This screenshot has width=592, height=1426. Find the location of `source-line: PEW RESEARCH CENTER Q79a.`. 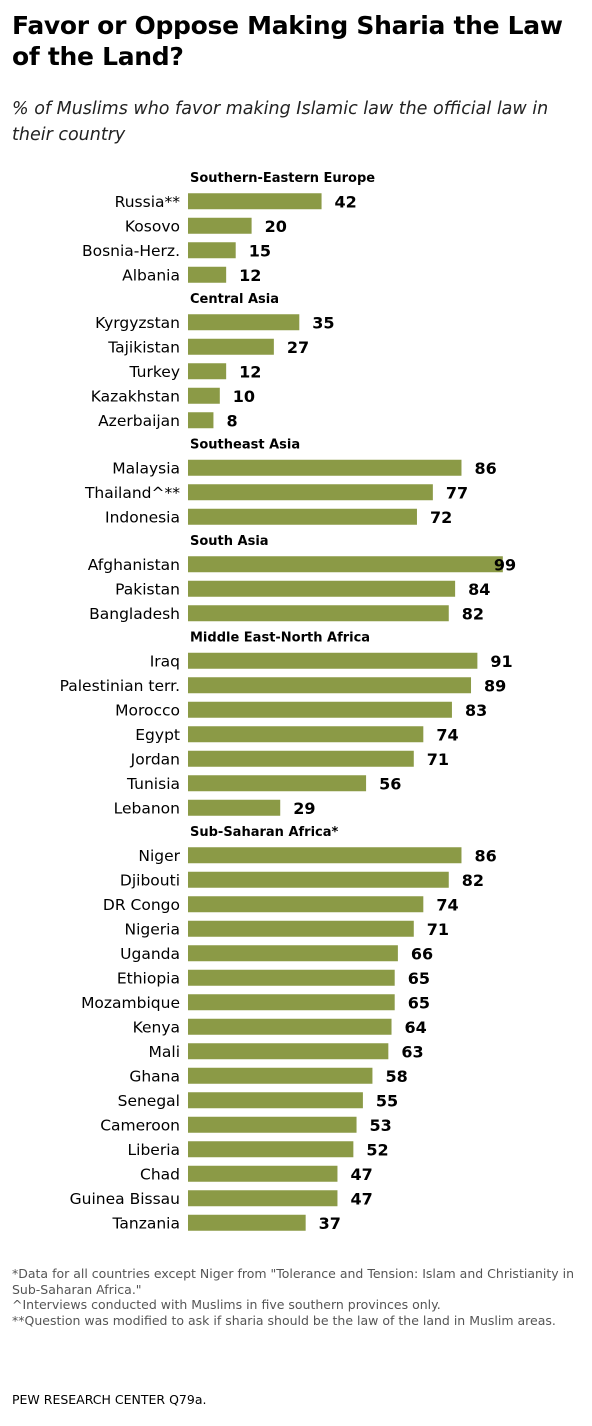

source-line: PEW RESEARCH CENTER Q79a. is located at coordinates (109, 1399).